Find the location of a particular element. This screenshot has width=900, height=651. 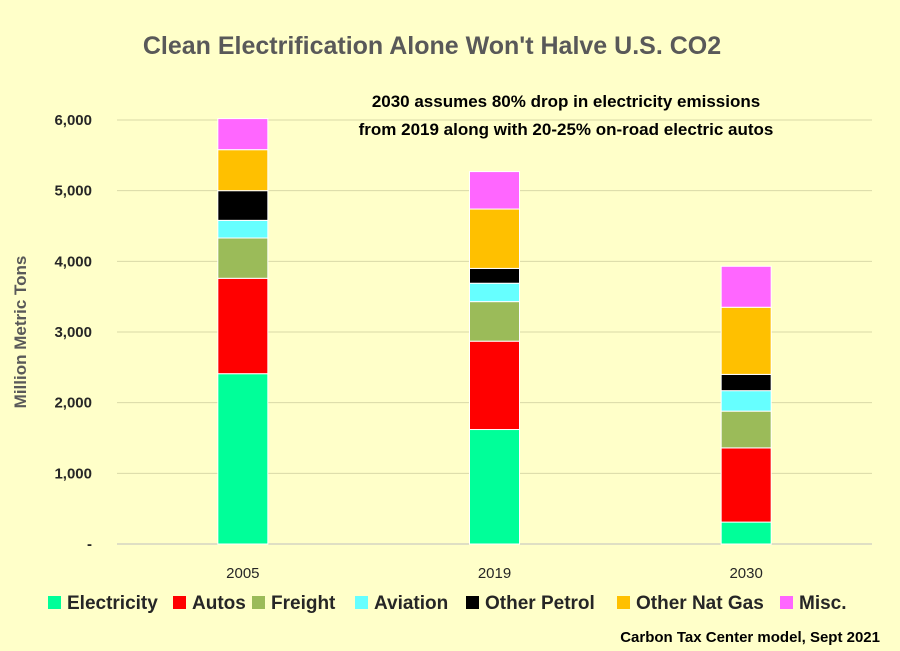

y-tick-label: 3,000 is located at coordinates (73, 332).